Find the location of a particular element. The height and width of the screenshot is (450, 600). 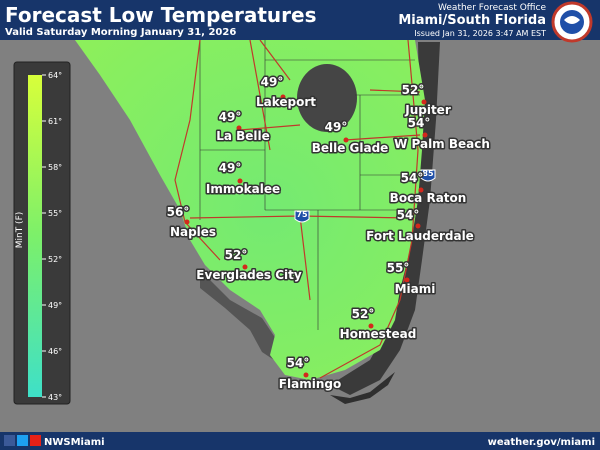

city-name: Immokalee is located at coordinates (243, 189).